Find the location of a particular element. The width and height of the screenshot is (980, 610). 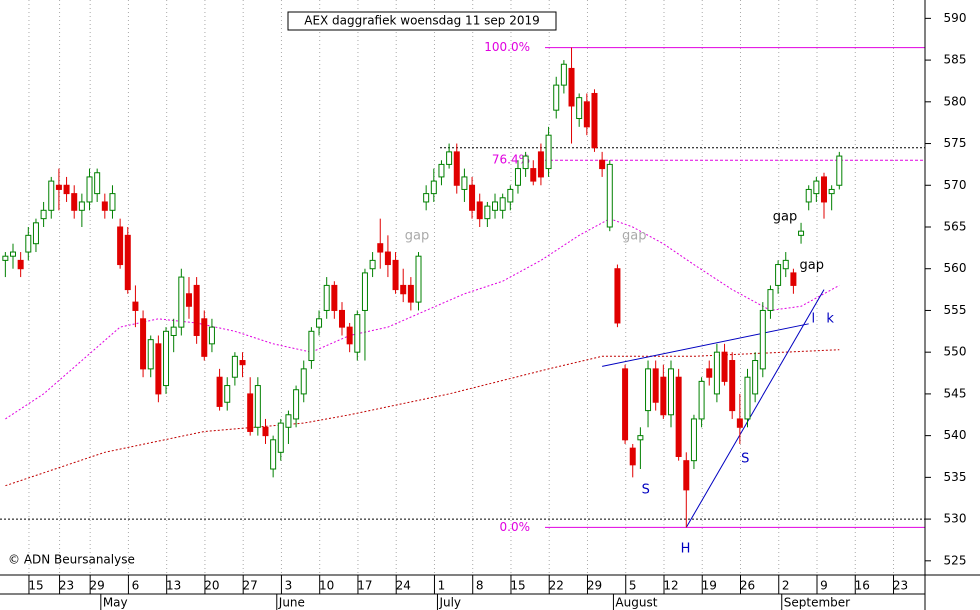

fib-label: 0.0% is located at coordinates (515, 527).